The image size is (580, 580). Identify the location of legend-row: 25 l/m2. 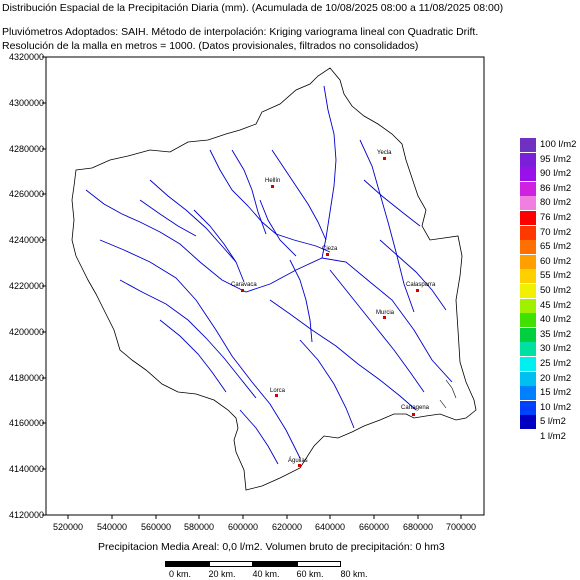
(550, 364).